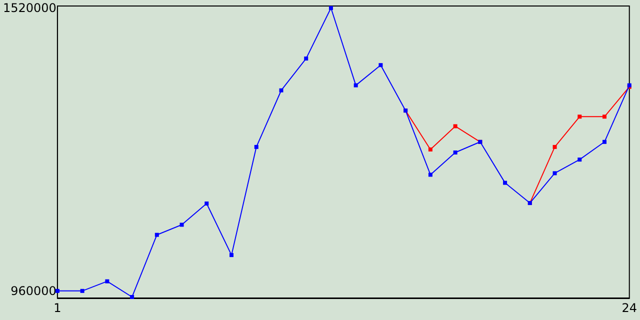  I want to click on x-tick-label: 1, so click(58, 308).